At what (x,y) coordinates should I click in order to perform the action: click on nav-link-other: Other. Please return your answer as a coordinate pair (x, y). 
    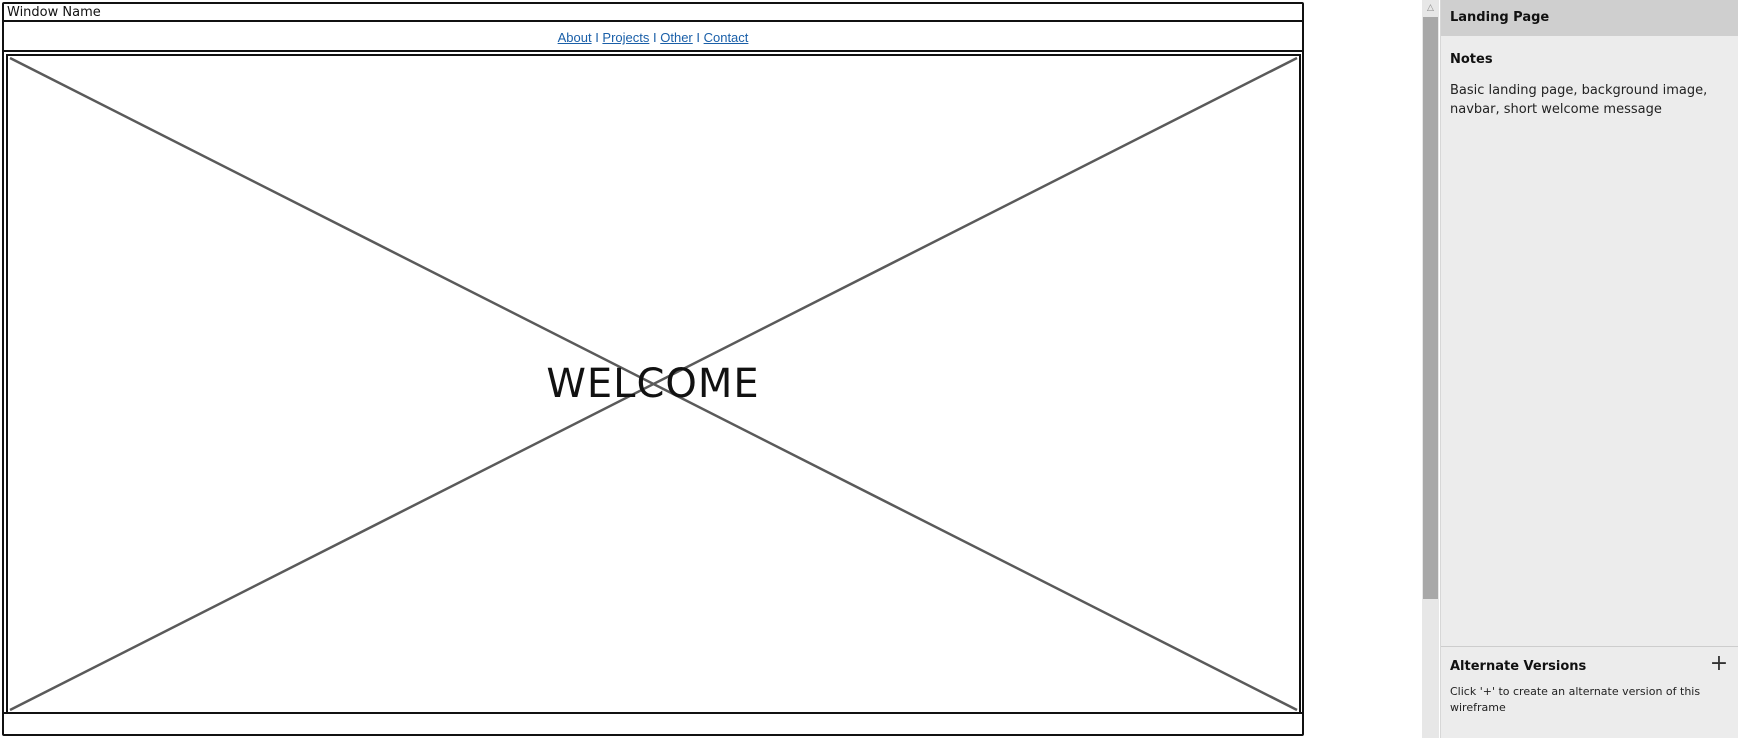
    Looking at the image, I should click on (676, 37).